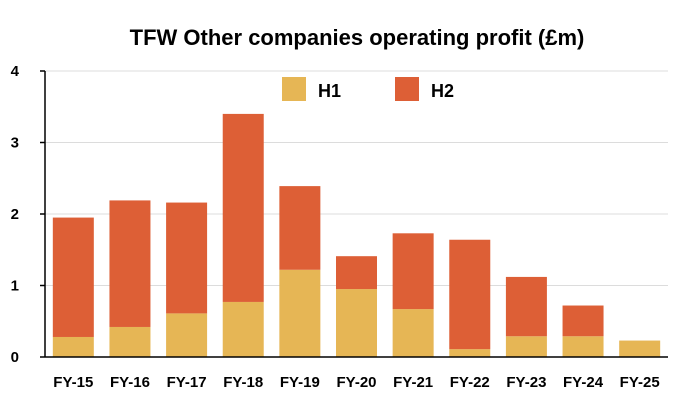 This screenshot has width=700, height=400. What do you see at coordinates (583, 382) in the screenshot?
I see `x-tick-label: FY-24` at bounding box center [583, 382].